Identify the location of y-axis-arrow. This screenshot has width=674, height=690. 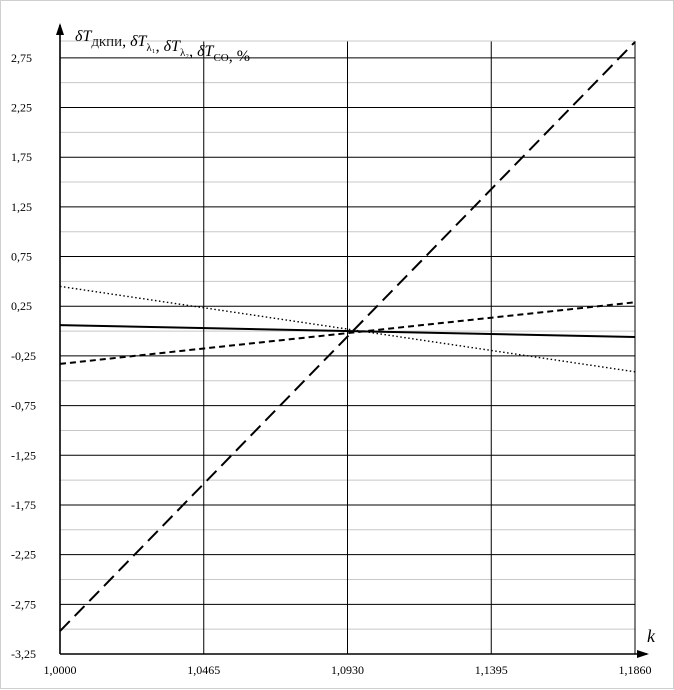
(60, 29).